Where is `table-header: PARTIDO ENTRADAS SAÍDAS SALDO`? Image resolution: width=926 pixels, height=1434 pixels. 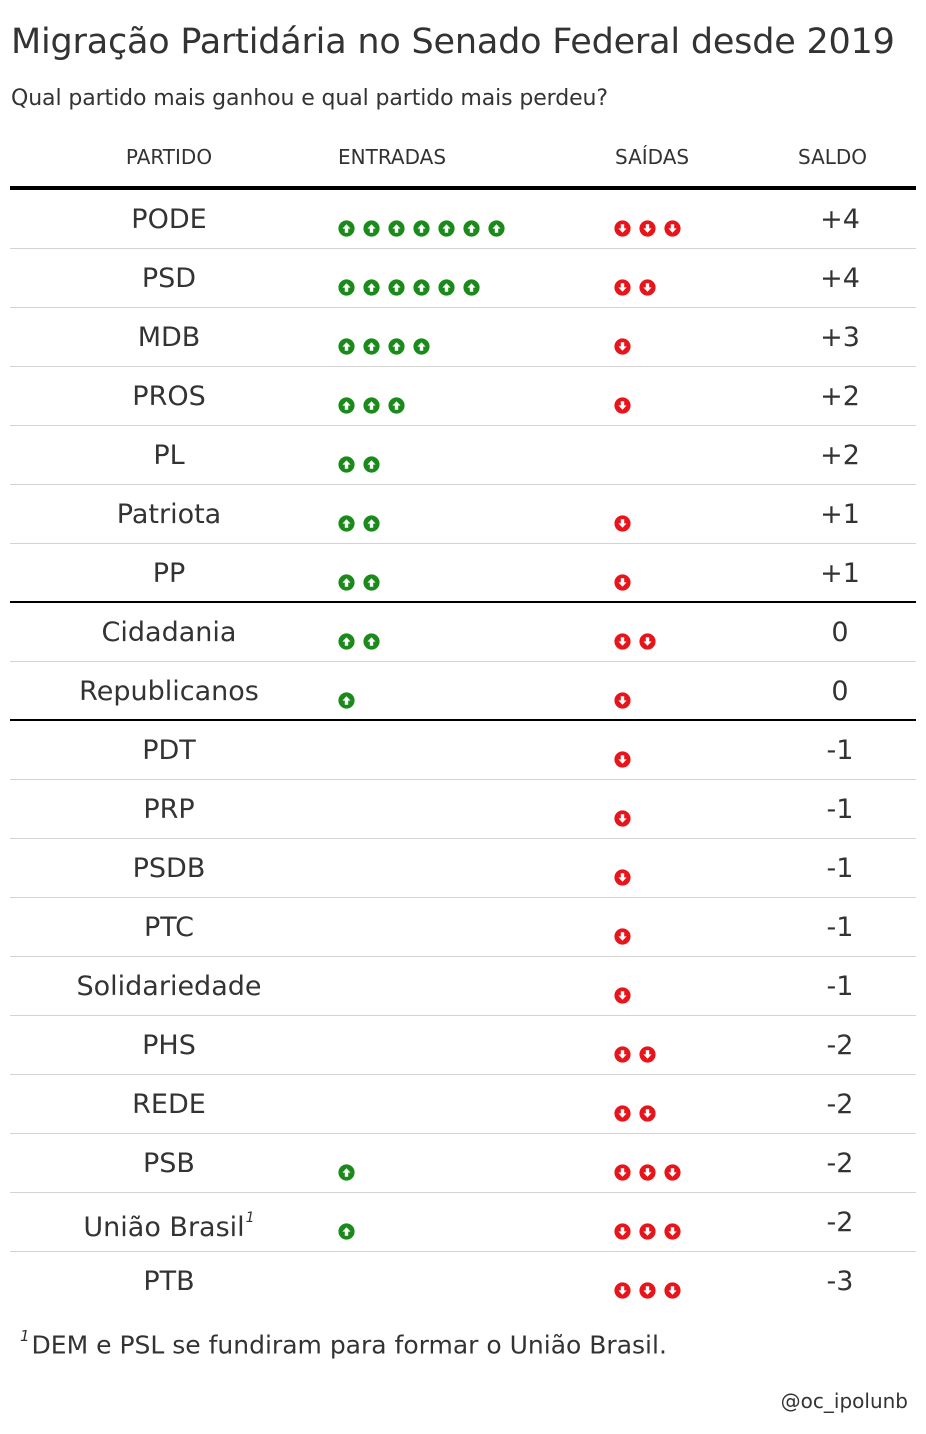
table-header: PARTIDO ENTRADAS SAÍDAS SALDO is located at coordinates (463, 160).